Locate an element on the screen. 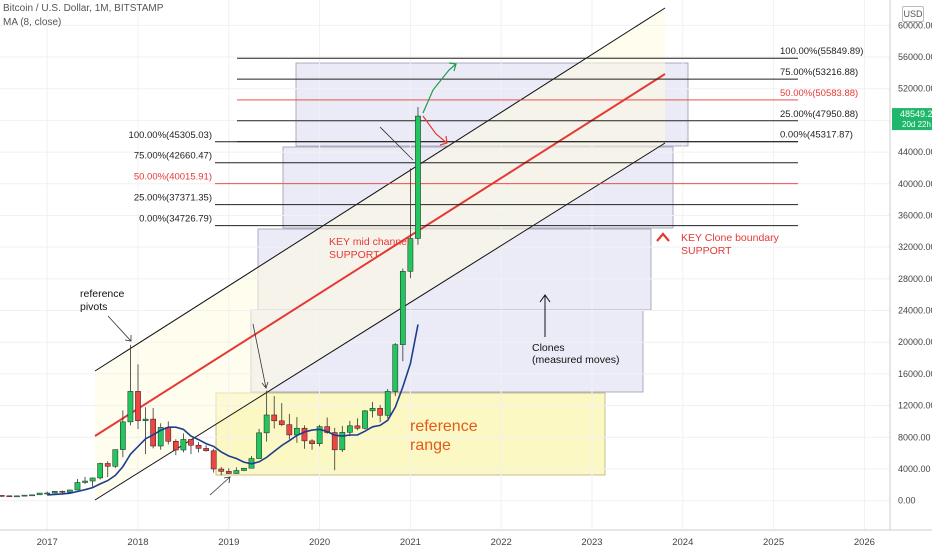  price-axis-tick-label: 44000.00 is located at coordinates (915, 152).